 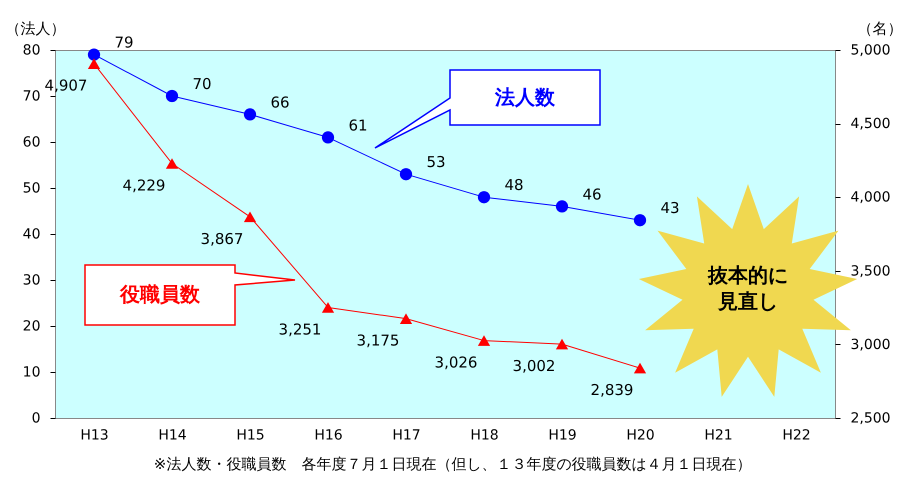 I want to click on y2-tick-label: 4,500, so click(x=870, y=124).